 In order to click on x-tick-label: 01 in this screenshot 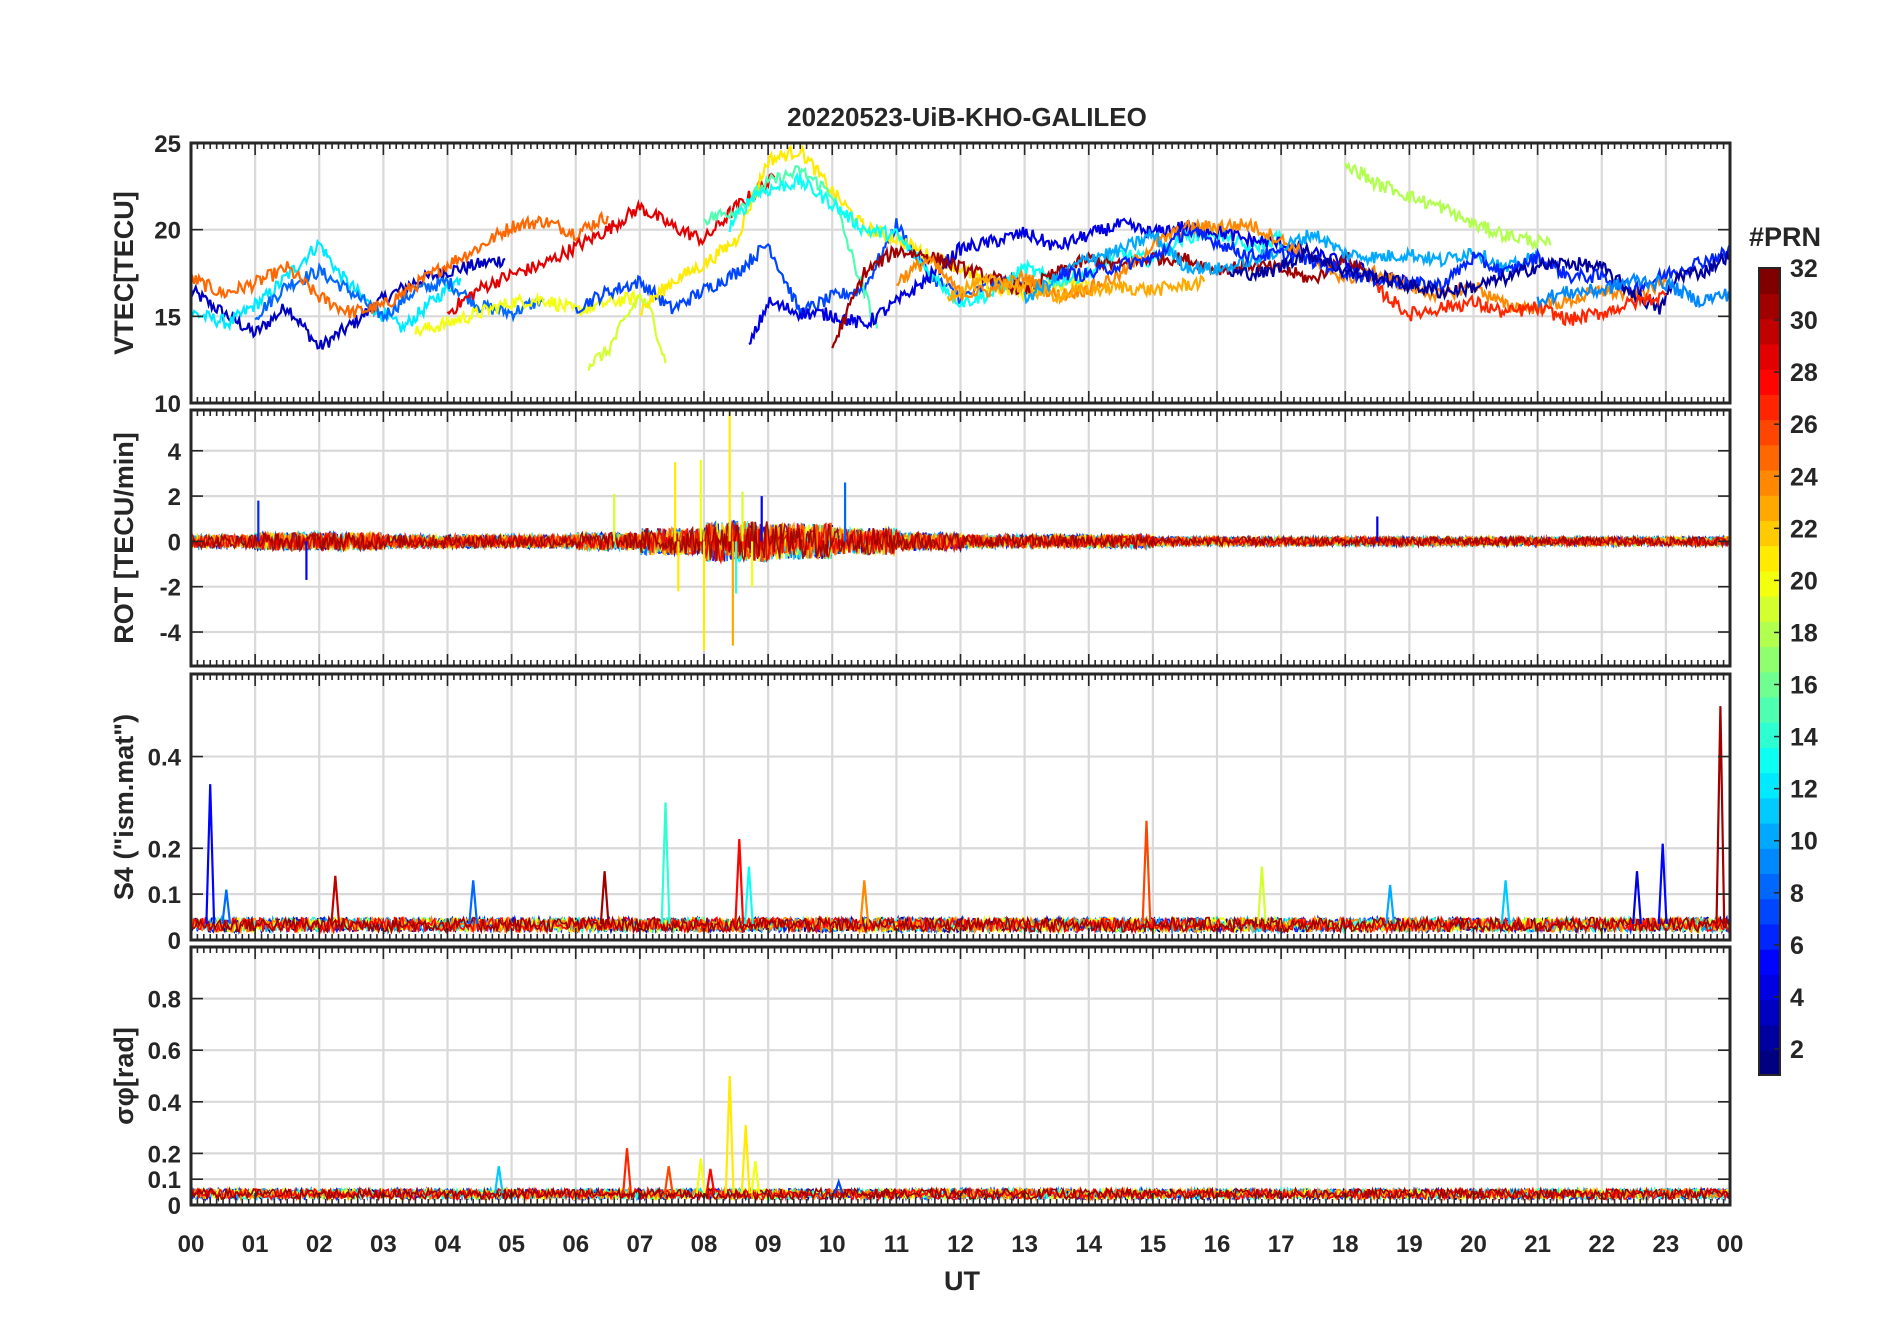, I will do `click(255, 1244)`.